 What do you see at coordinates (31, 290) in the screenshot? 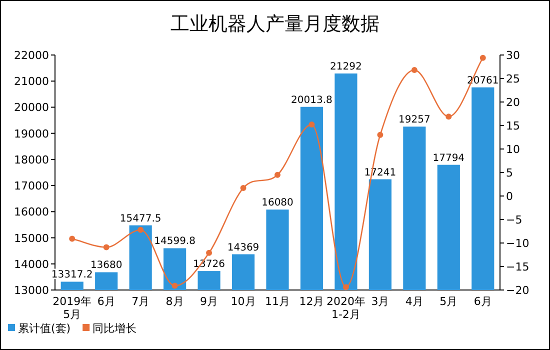
I see `y-tick-label: 13000` at bounding box center [31, 290].